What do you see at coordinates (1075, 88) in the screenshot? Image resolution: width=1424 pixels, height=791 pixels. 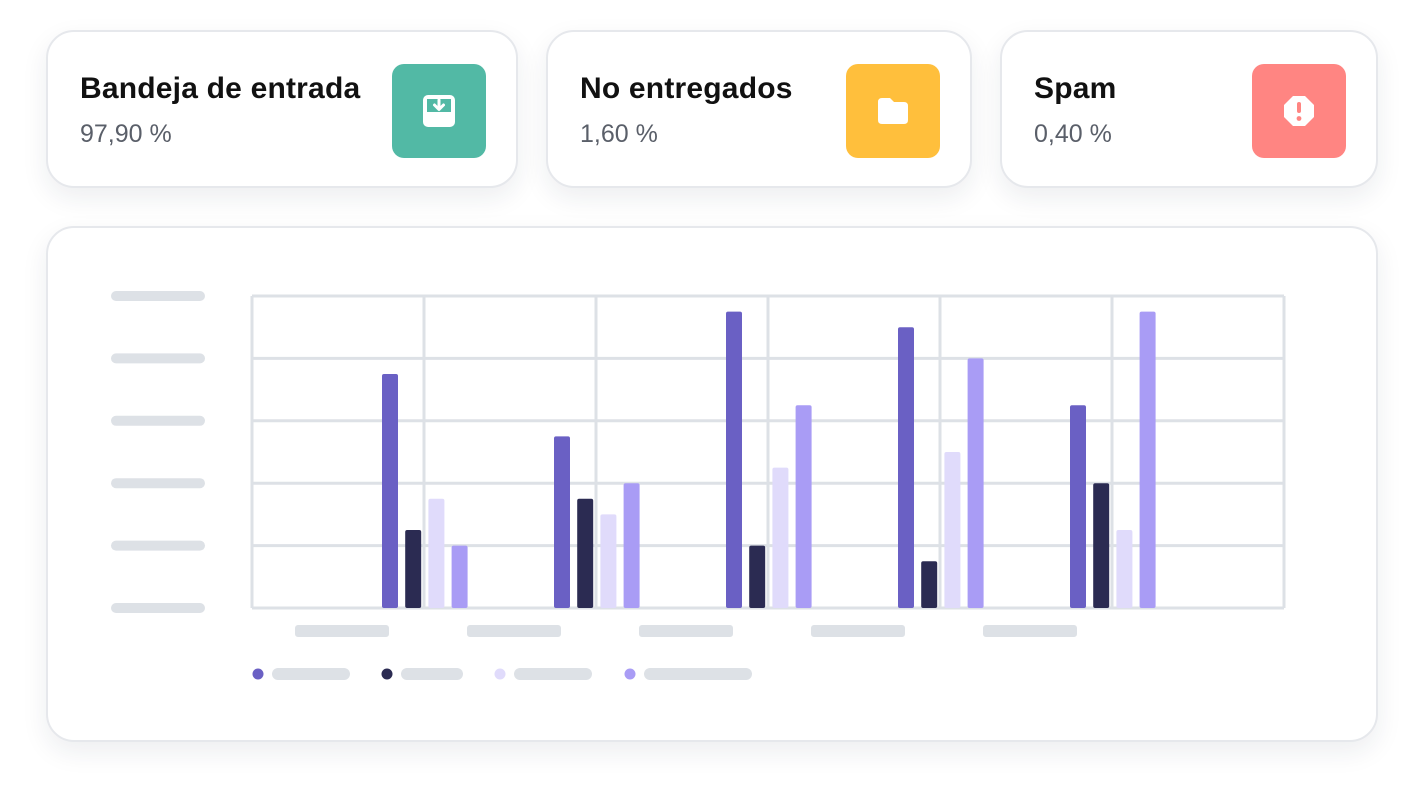 I see `stat-title: Spam` at bounding box center [1075, 88].